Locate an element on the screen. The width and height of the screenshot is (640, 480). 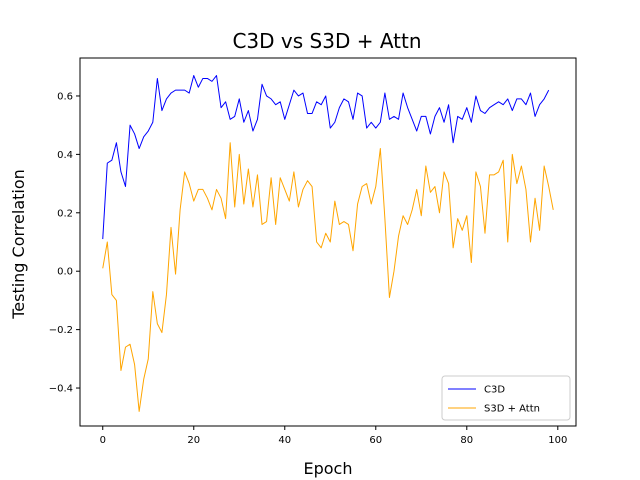
x-tick-label: 100 is located at coordinates (557, 440).